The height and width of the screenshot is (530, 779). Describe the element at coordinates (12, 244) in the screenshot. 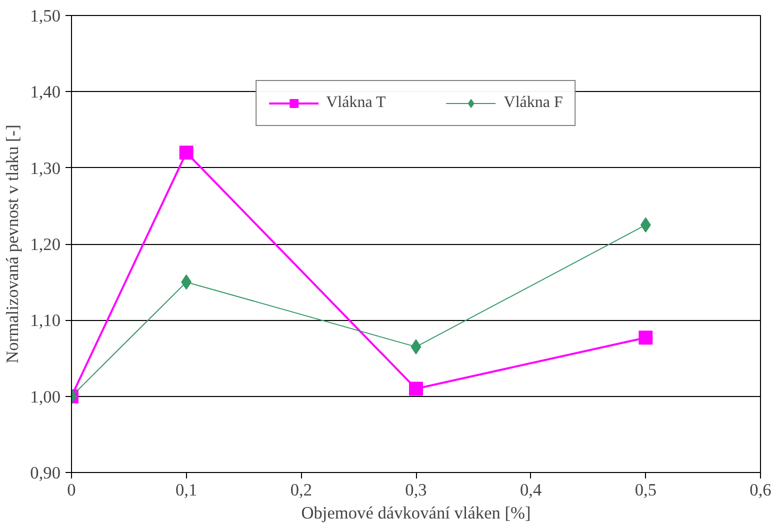

I see `y-axis-title: Normalizovaná pevnost v tlaku [-]` at that location.